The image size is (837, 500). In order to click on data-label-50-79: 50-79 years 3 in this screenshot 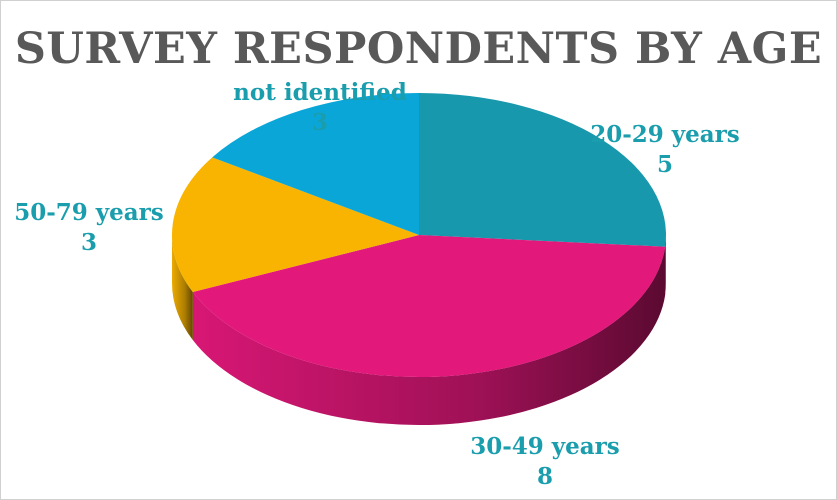, I will do `click(89, 228)`.